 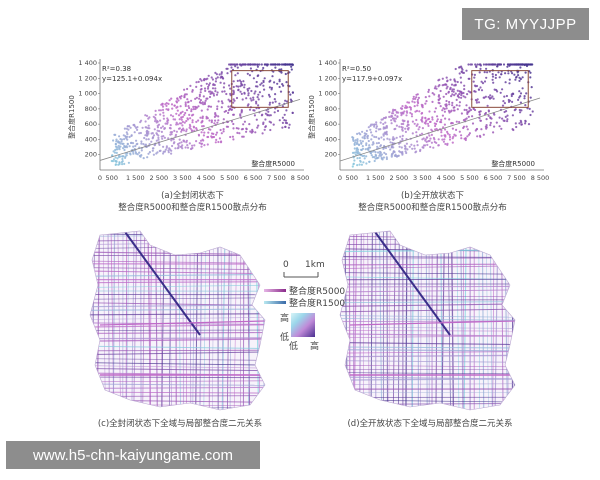 What do you see at coordinates (177, 320) in the screenshot?
I see `city-area` at bounding box center [177, 320].